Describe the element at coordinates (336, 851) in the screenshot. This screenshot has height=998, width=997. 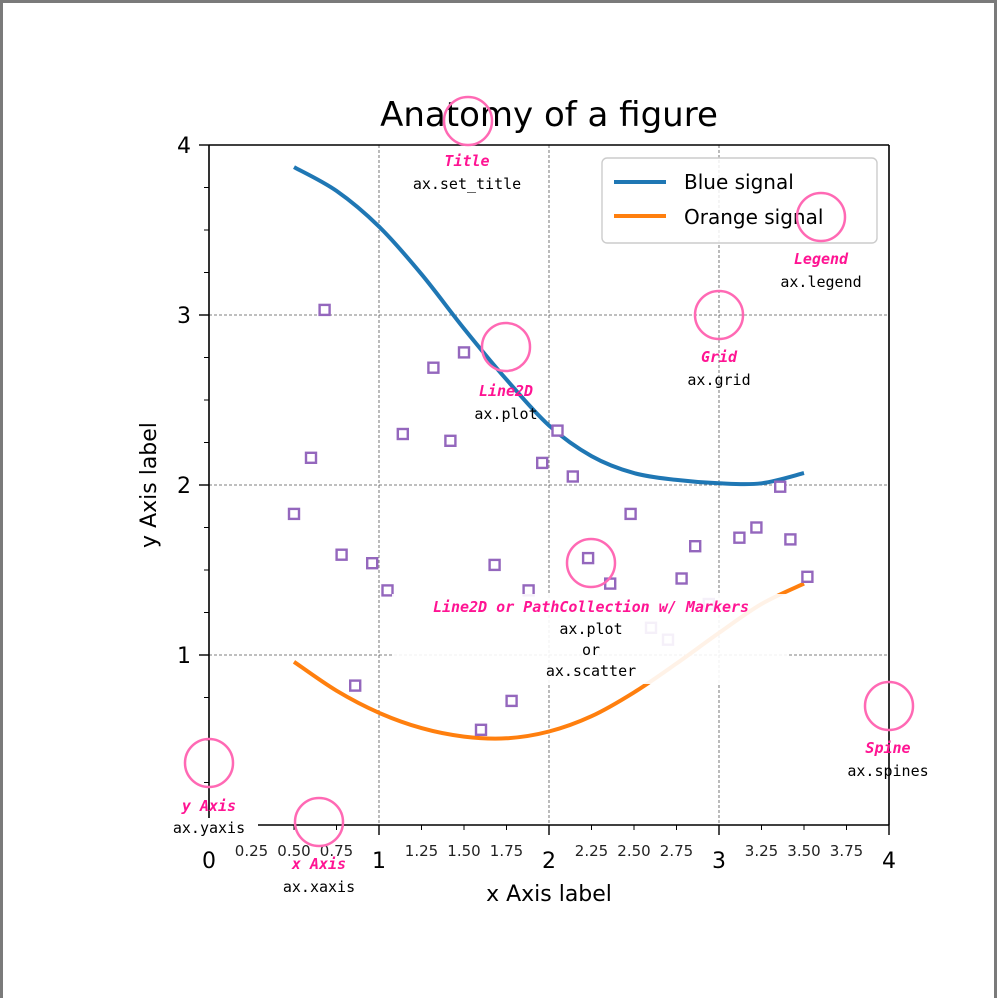
I see `x-minor-tick-label: 0.75` at that location.